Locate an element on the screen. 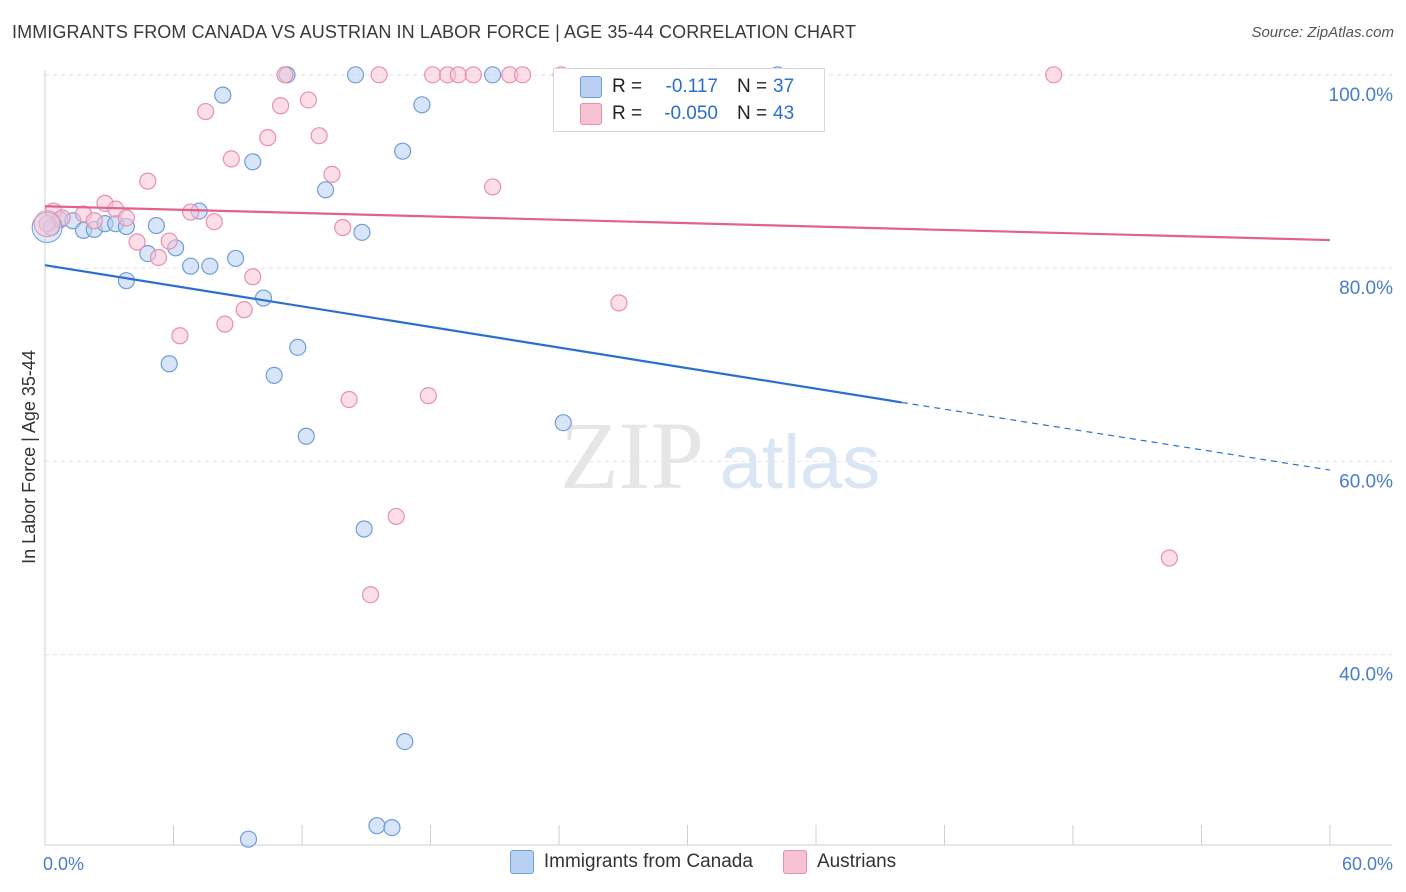 The height and width of the screenshot is (892, 1406). watermark-zip: ZIP is located at coordinates (632, 455).